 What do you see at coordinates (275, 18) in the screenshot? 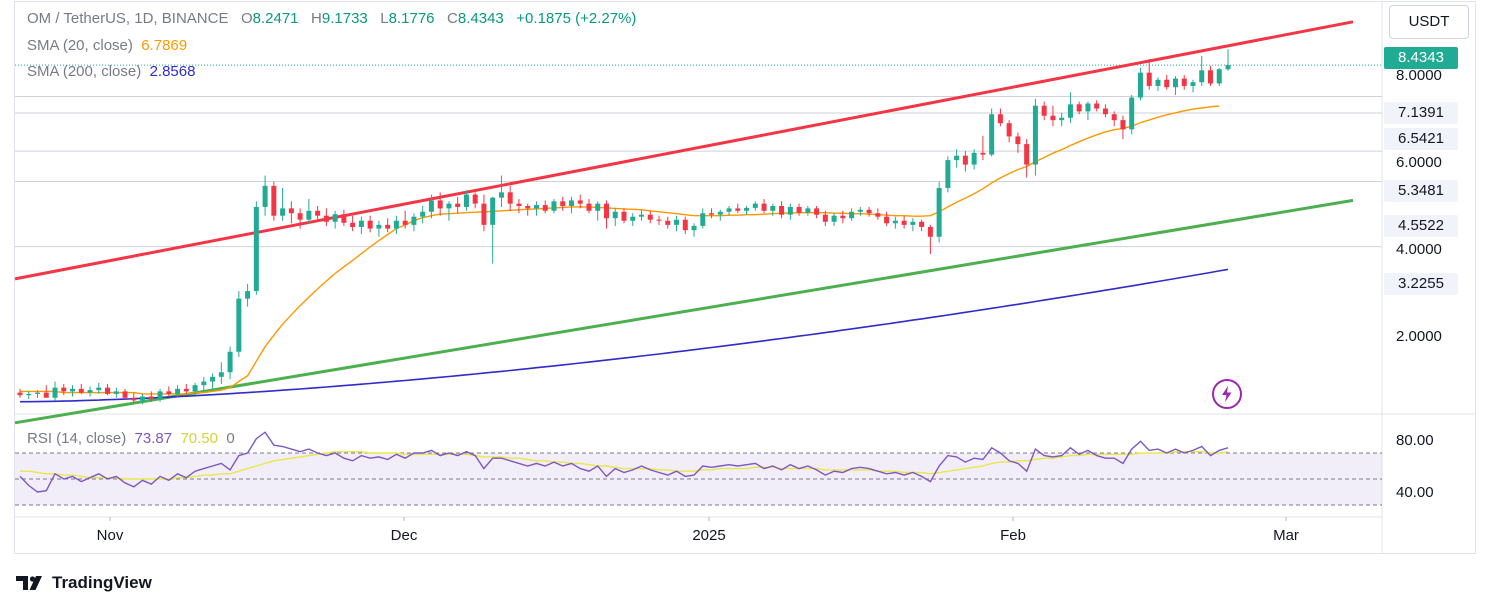
I see `open-value: 8.2471` at bounding box center [275, 18].